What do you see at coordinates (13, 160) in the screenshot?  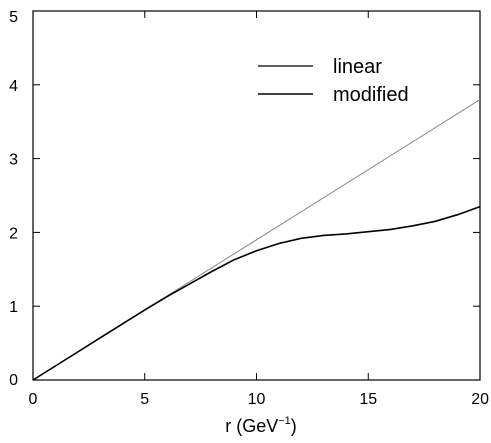 I see `y-tick-label: 3` at bounding box center [13, 160].